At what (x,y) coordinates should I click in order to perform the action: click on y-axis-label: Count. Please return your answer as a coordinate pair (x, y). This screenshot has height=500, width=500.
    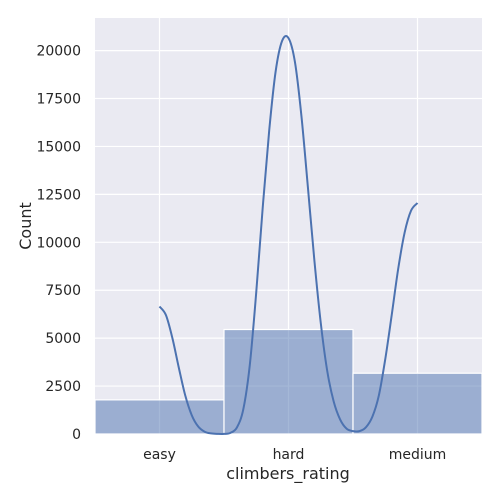
    Looking at the image, I should click on (25, 226).